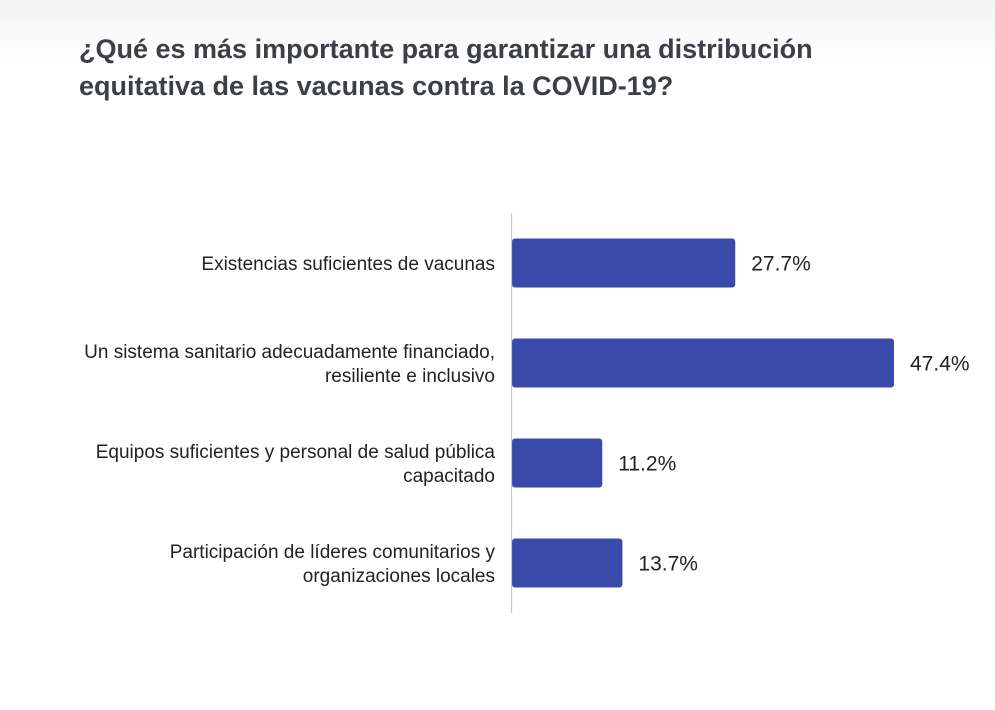  What do you see at coordinates (668, 564) in the screenshot?
I see `value-label-4: 13.7%` at bounding box center [668, 564].